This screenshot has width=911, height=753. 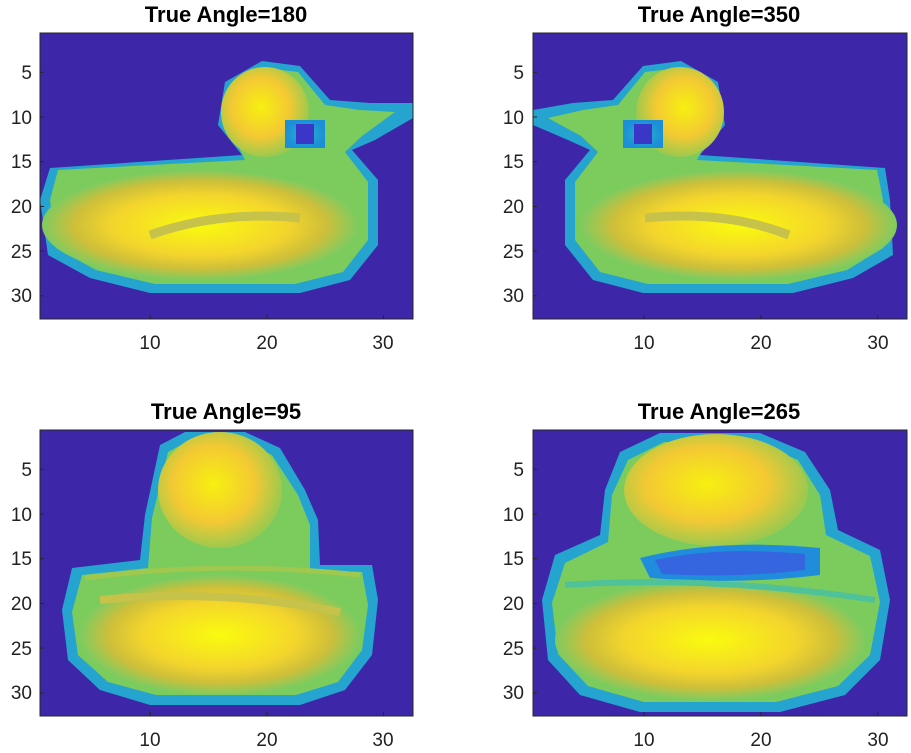 What do you see at coordinates (719, 14) in the screenshot?
I see `panel-title: True Angle=350` at bounding box center [719, 14].